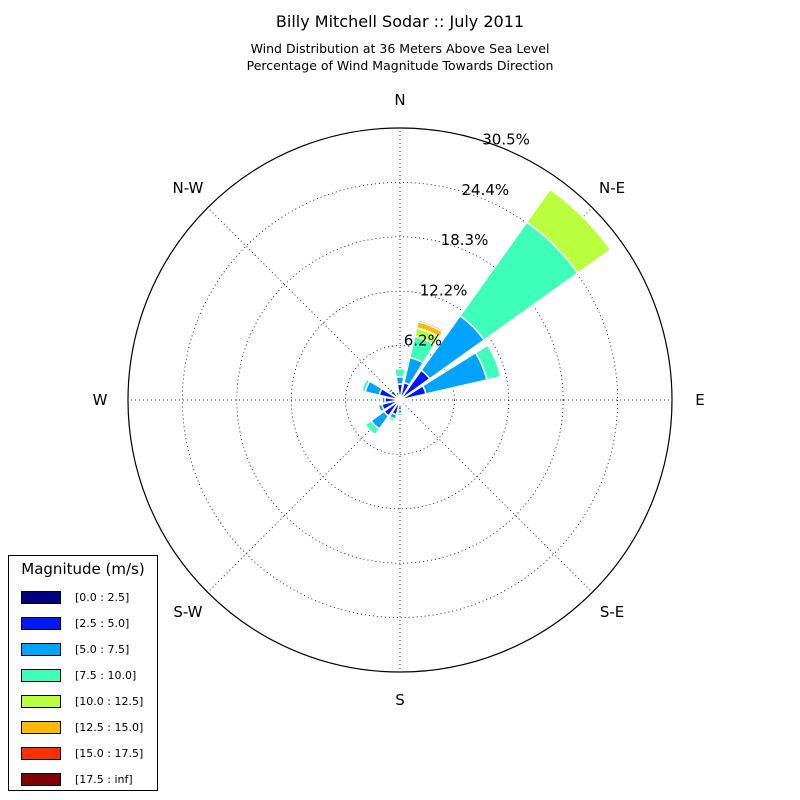 Image resolution: width=800 pixels, height=800 pixels. Describe the element at coordinates (397, 395) in the screenshot. I see `wind-bar-nnw-bin1` at that location.